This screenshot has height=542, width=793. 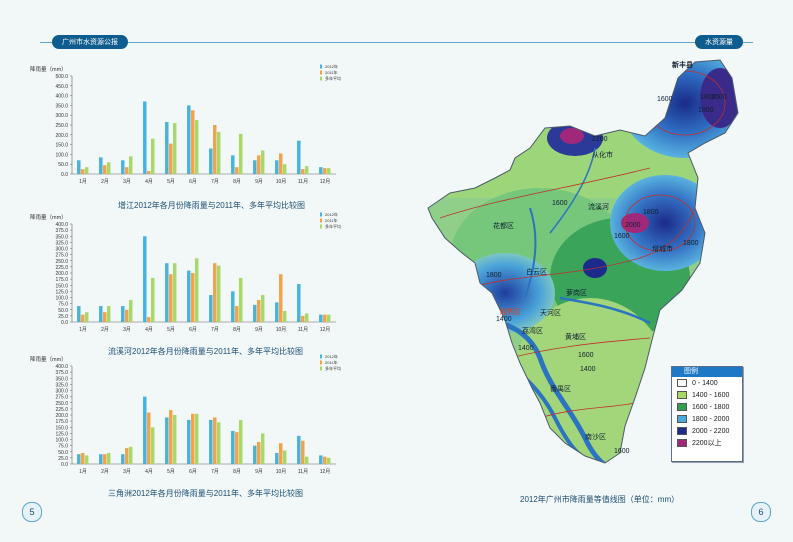 What do you see at coordinates (48, 359) in the screenshot?
I see `y-axis-label: 降雨量（mm）` at bounding box center [48, 359].